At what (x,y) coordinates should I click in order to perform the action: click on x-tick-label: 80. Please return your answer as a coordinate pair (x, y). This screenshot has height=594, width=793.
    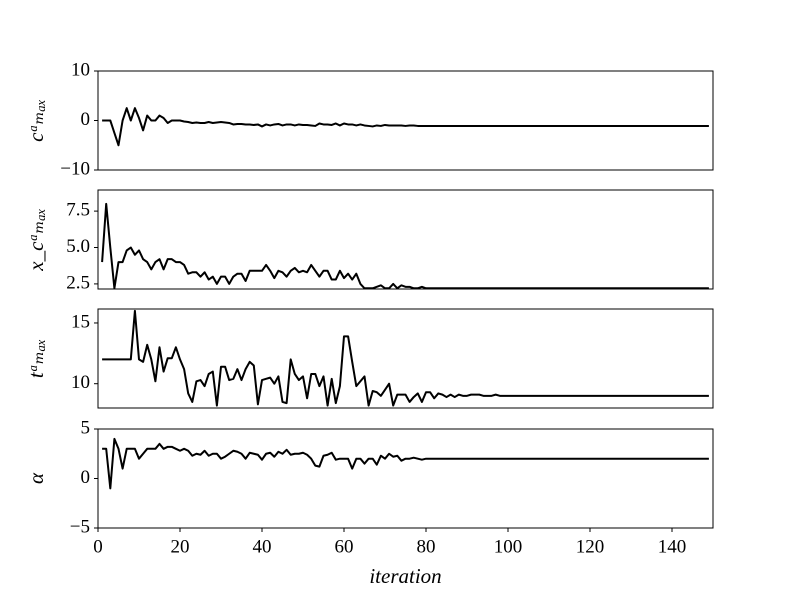
    Looking at the image, I should click on (426, 546).